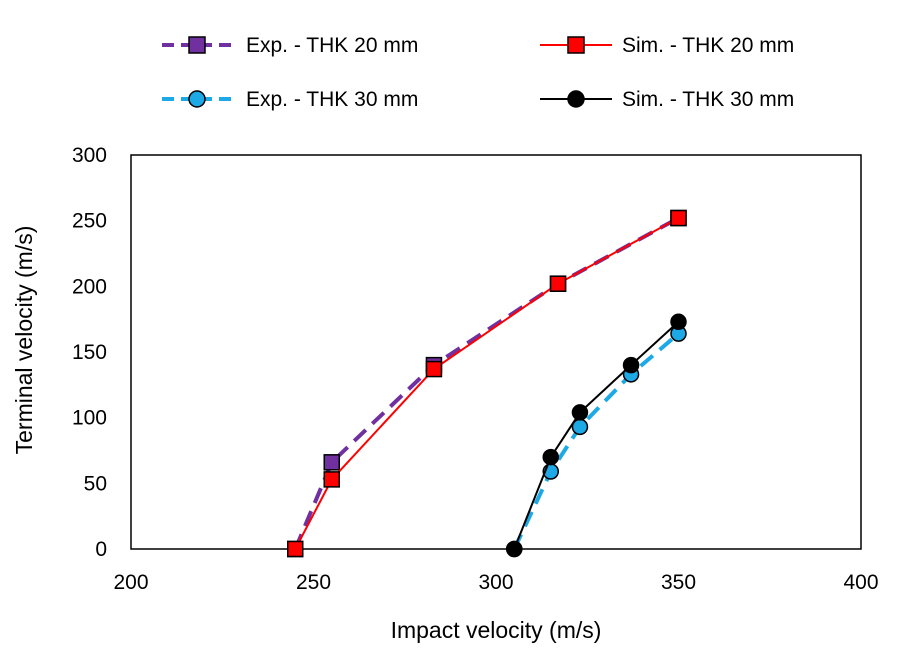  Describe the element at coordinates (130, 582) in the screenshot. I see `x-tick-label: 200` at that location.